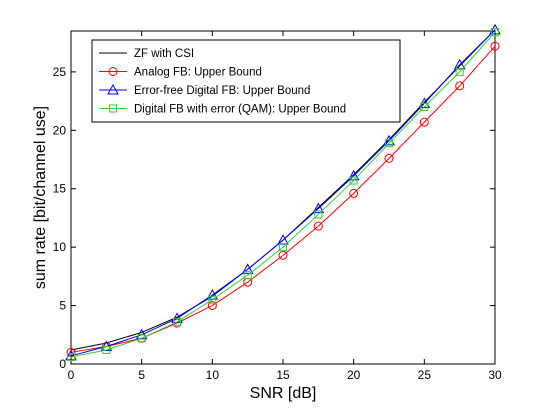  I want to click on y-tick-label: 25, so click(60, 72).